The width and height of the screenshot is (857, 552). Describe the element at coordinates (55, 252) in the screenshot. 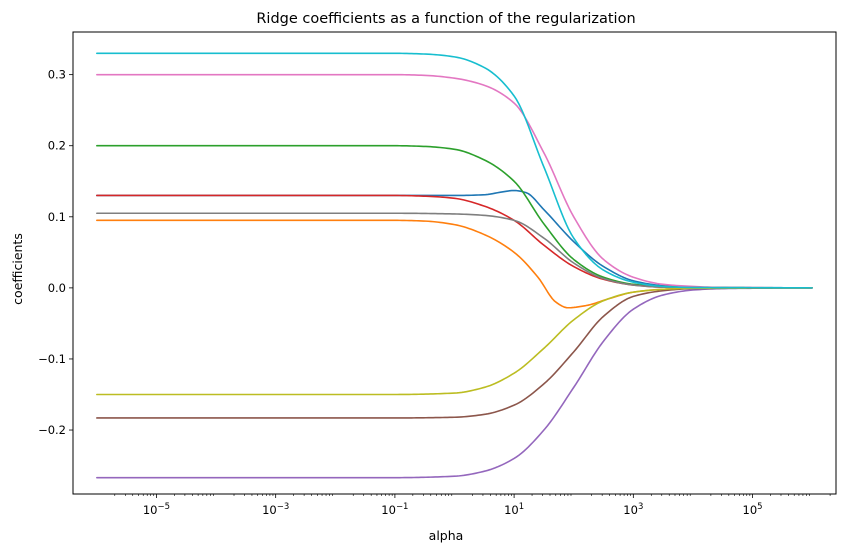

I see `y-axis: −0.2 −0.1 0.0 0.1 0.2 0.3` at that location.